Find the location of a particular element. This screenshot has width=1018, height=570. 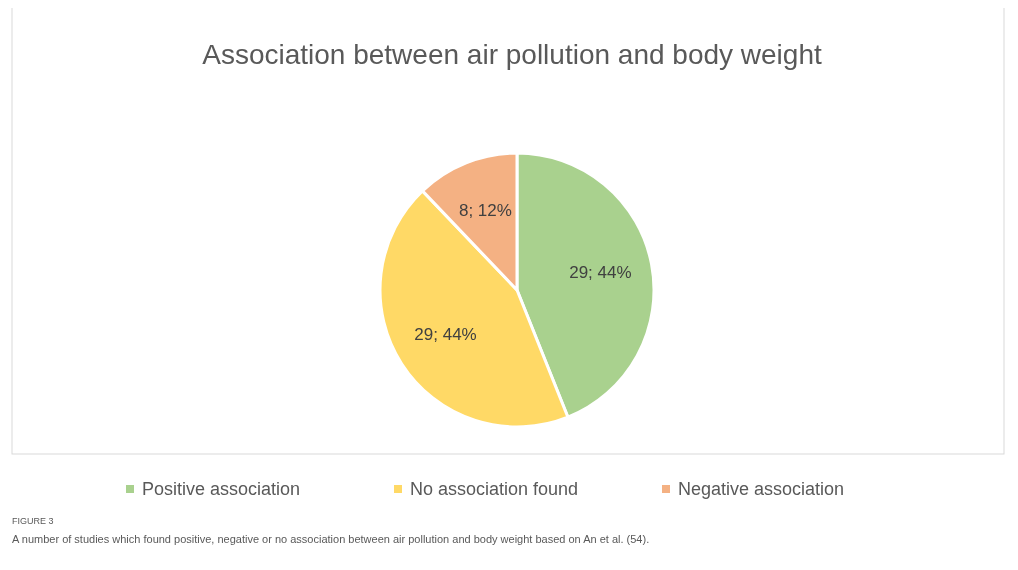

data-label: 8; 12% is located at coordinates (485, 210).